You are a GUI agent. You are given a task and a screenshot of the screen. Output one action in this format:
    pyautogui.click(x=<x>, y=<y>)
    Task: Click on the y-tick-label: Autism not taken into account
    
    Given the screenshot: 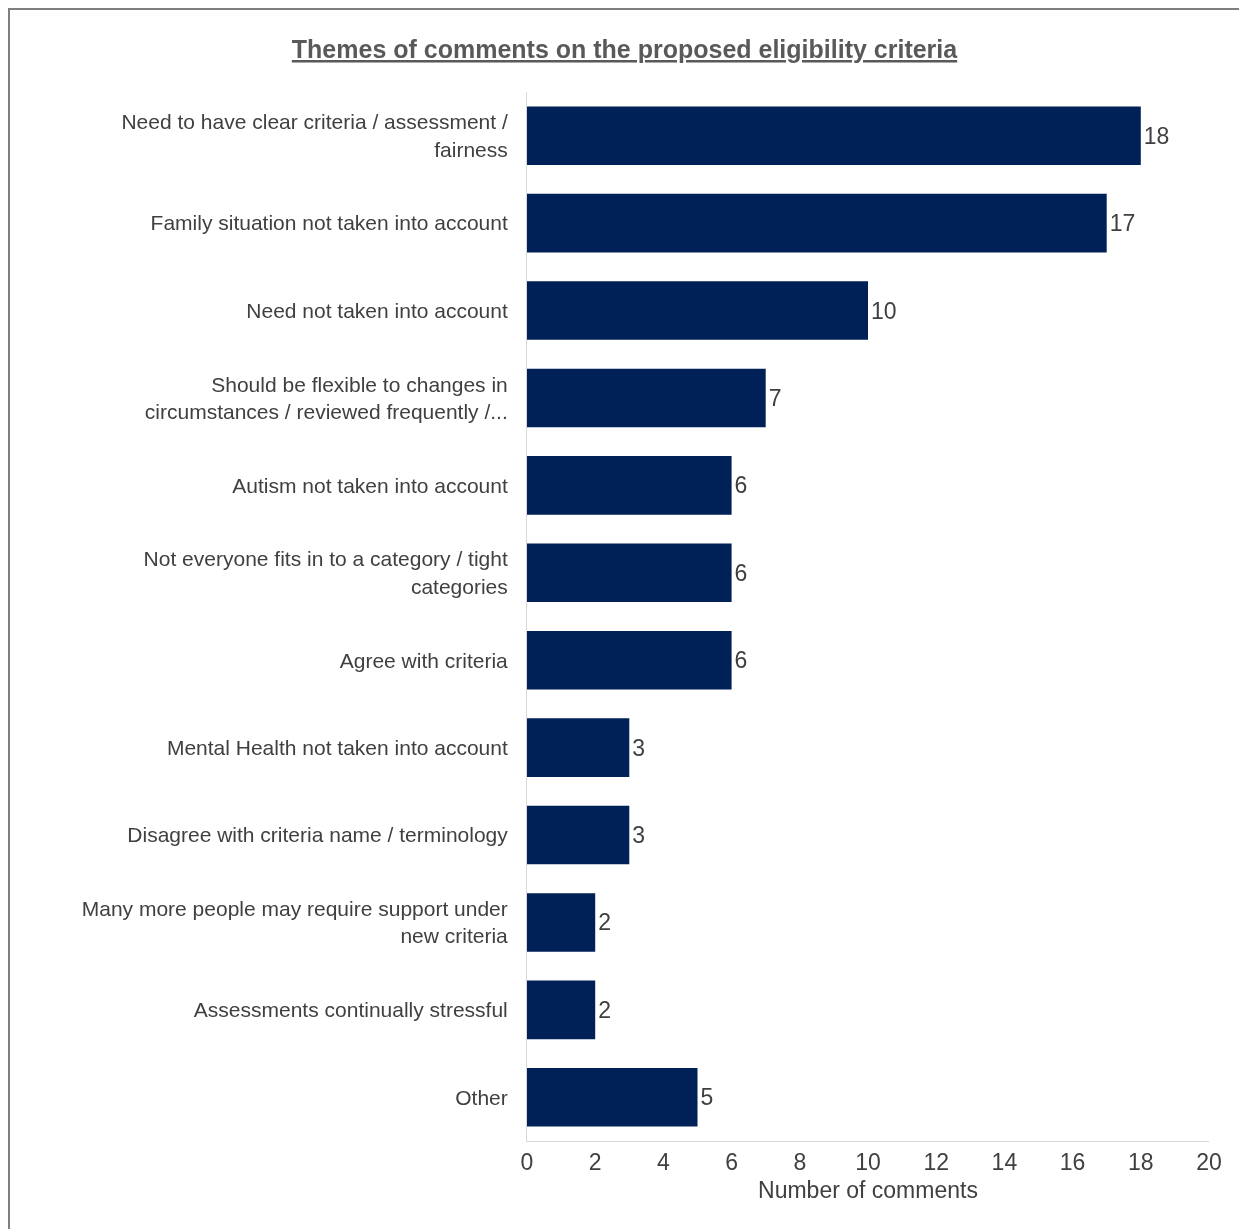 What is the action you would take?
    pyautogui.click(x=370, y=485)
    